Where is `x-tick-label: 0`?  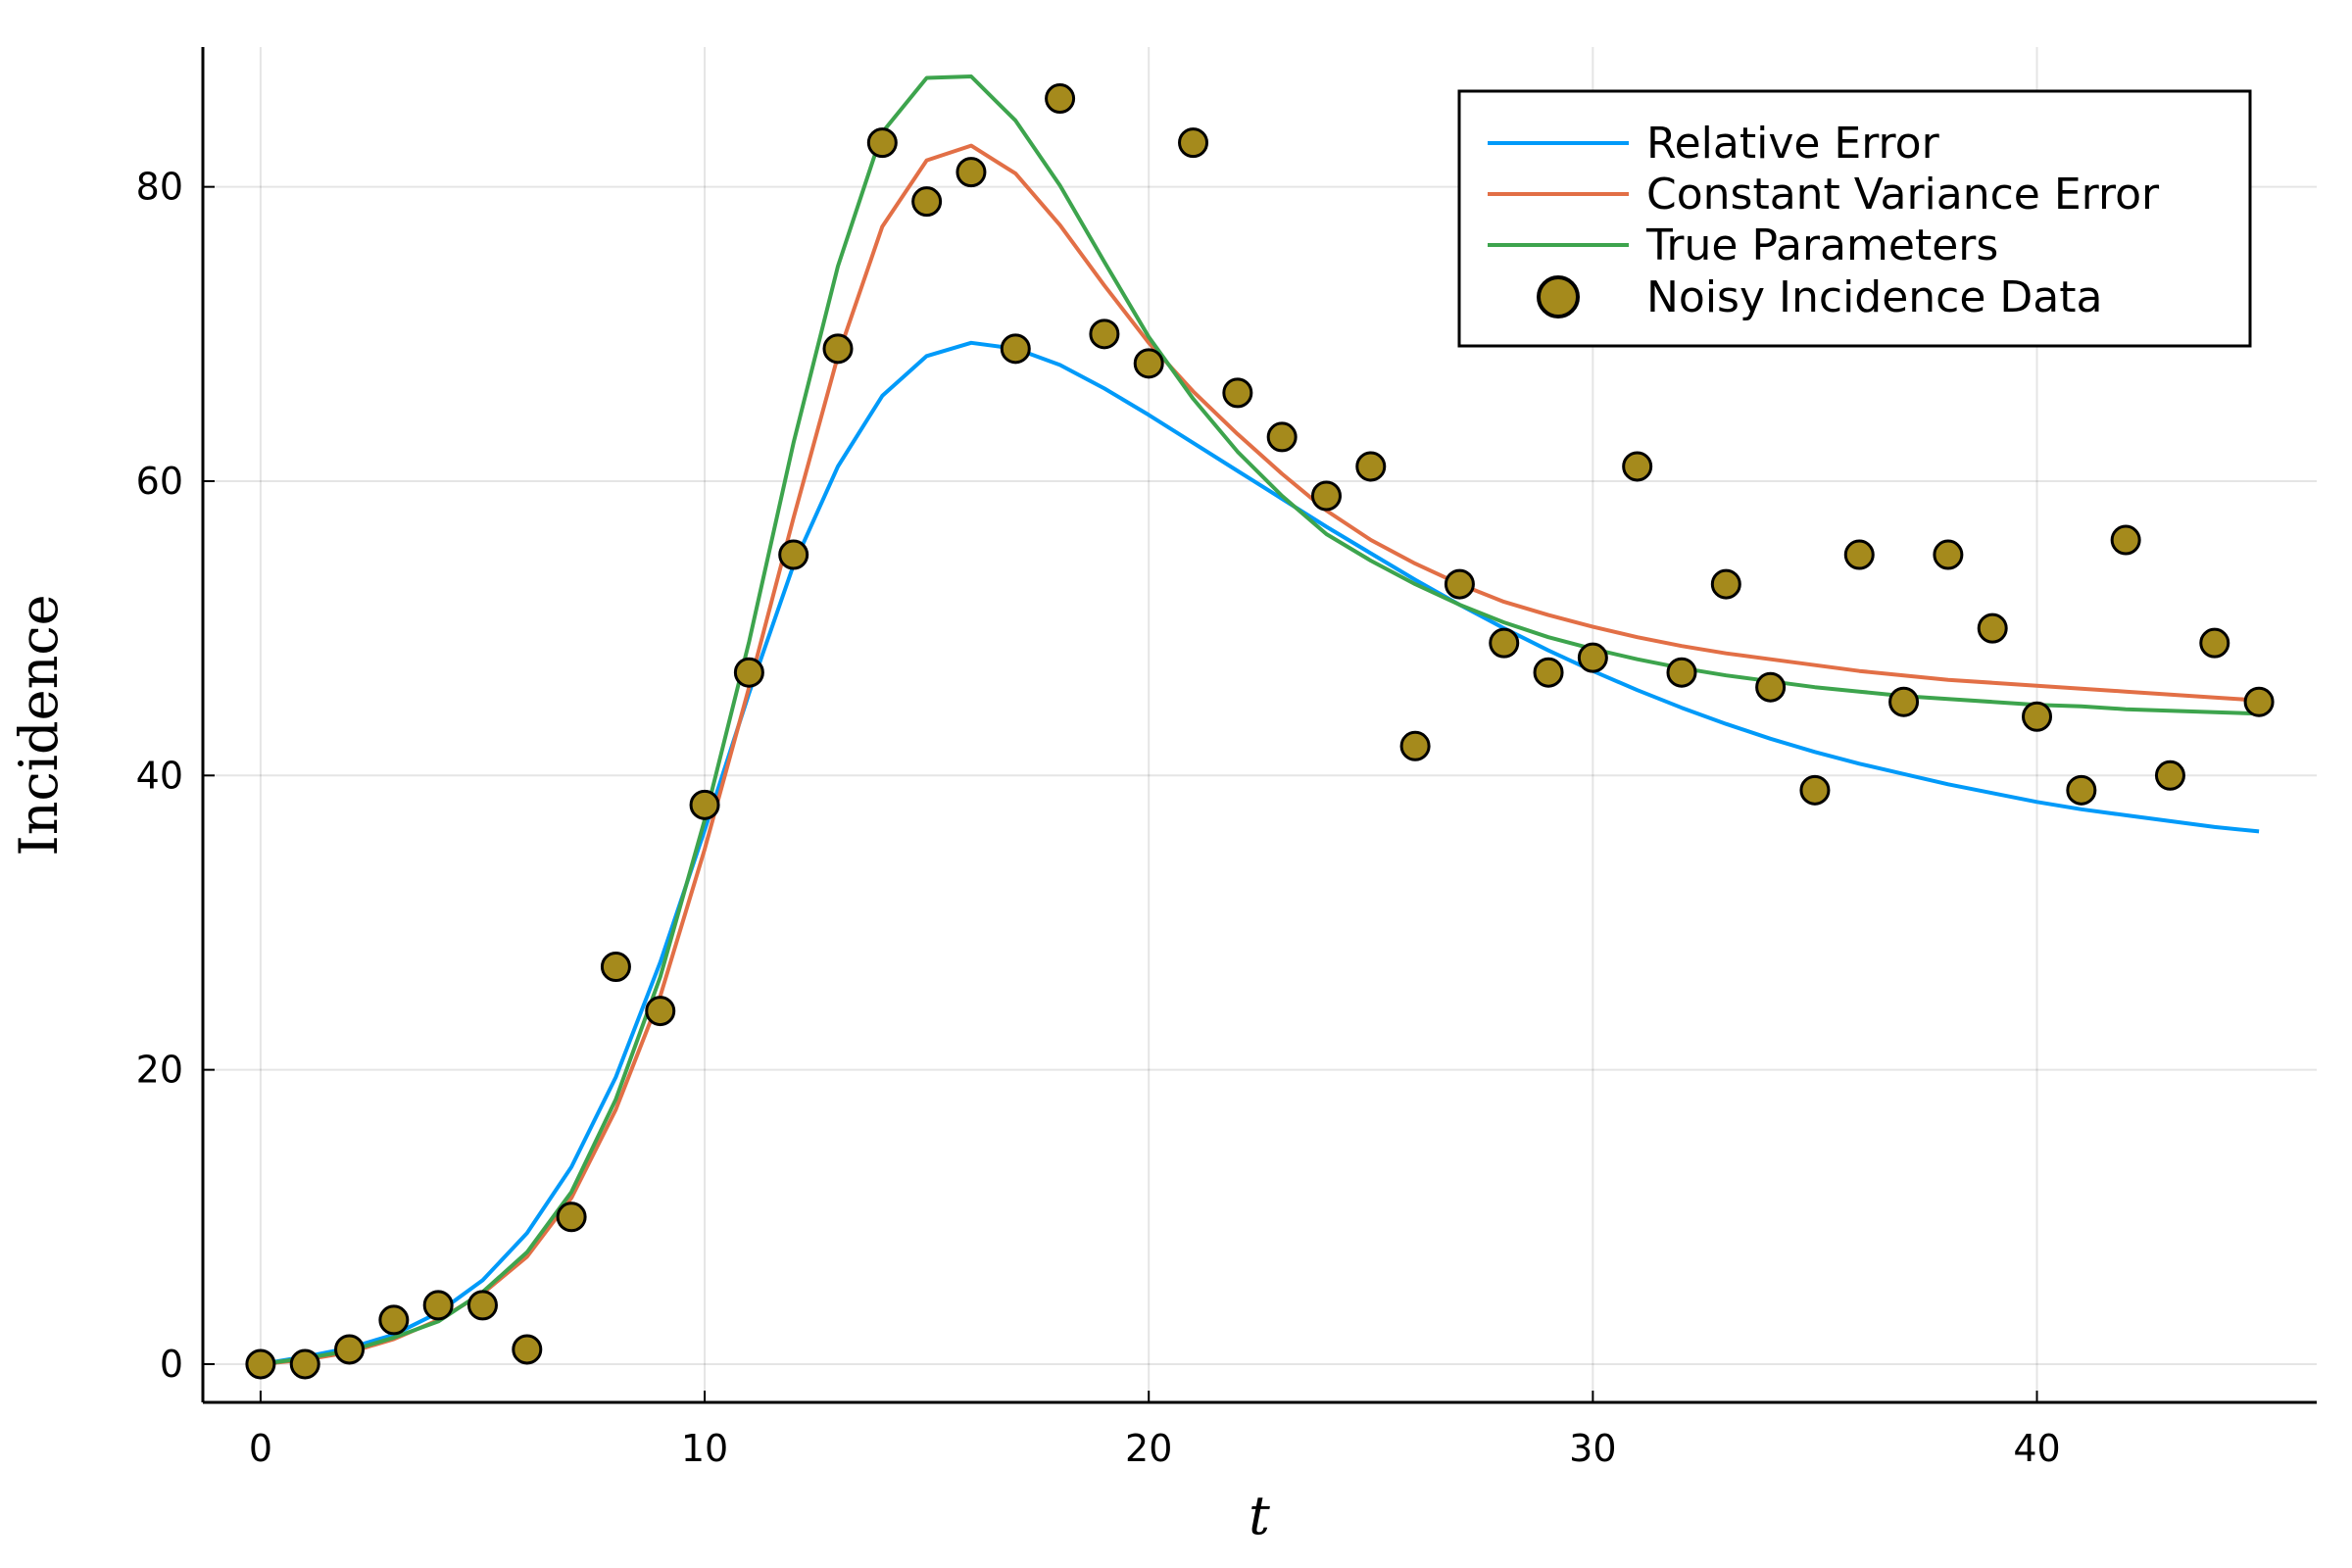
x-tick-label: 0 is located at coordinates (260, 1448).